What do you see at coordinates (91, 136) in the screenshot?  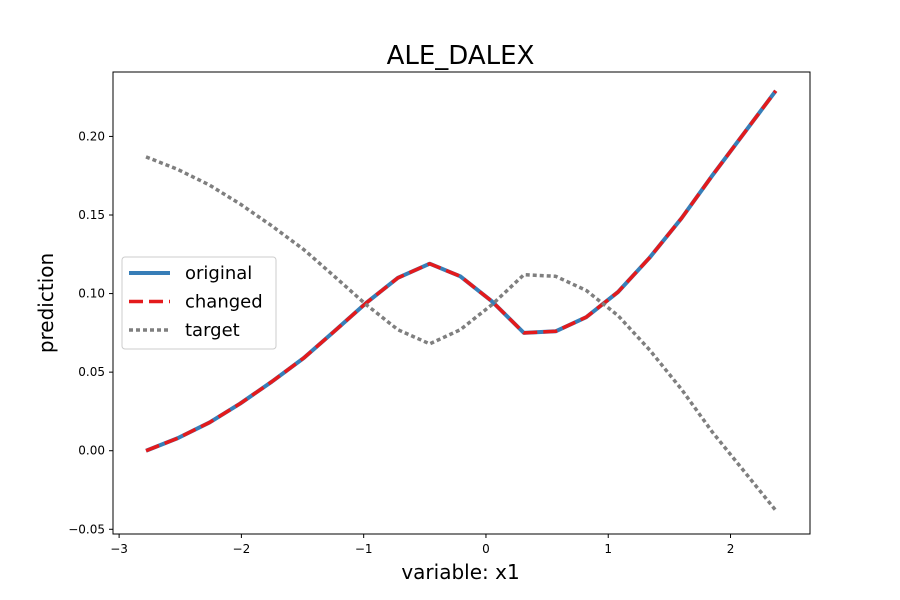 I see `y-tick-label: 0.20` at bounding box center [91, 136].